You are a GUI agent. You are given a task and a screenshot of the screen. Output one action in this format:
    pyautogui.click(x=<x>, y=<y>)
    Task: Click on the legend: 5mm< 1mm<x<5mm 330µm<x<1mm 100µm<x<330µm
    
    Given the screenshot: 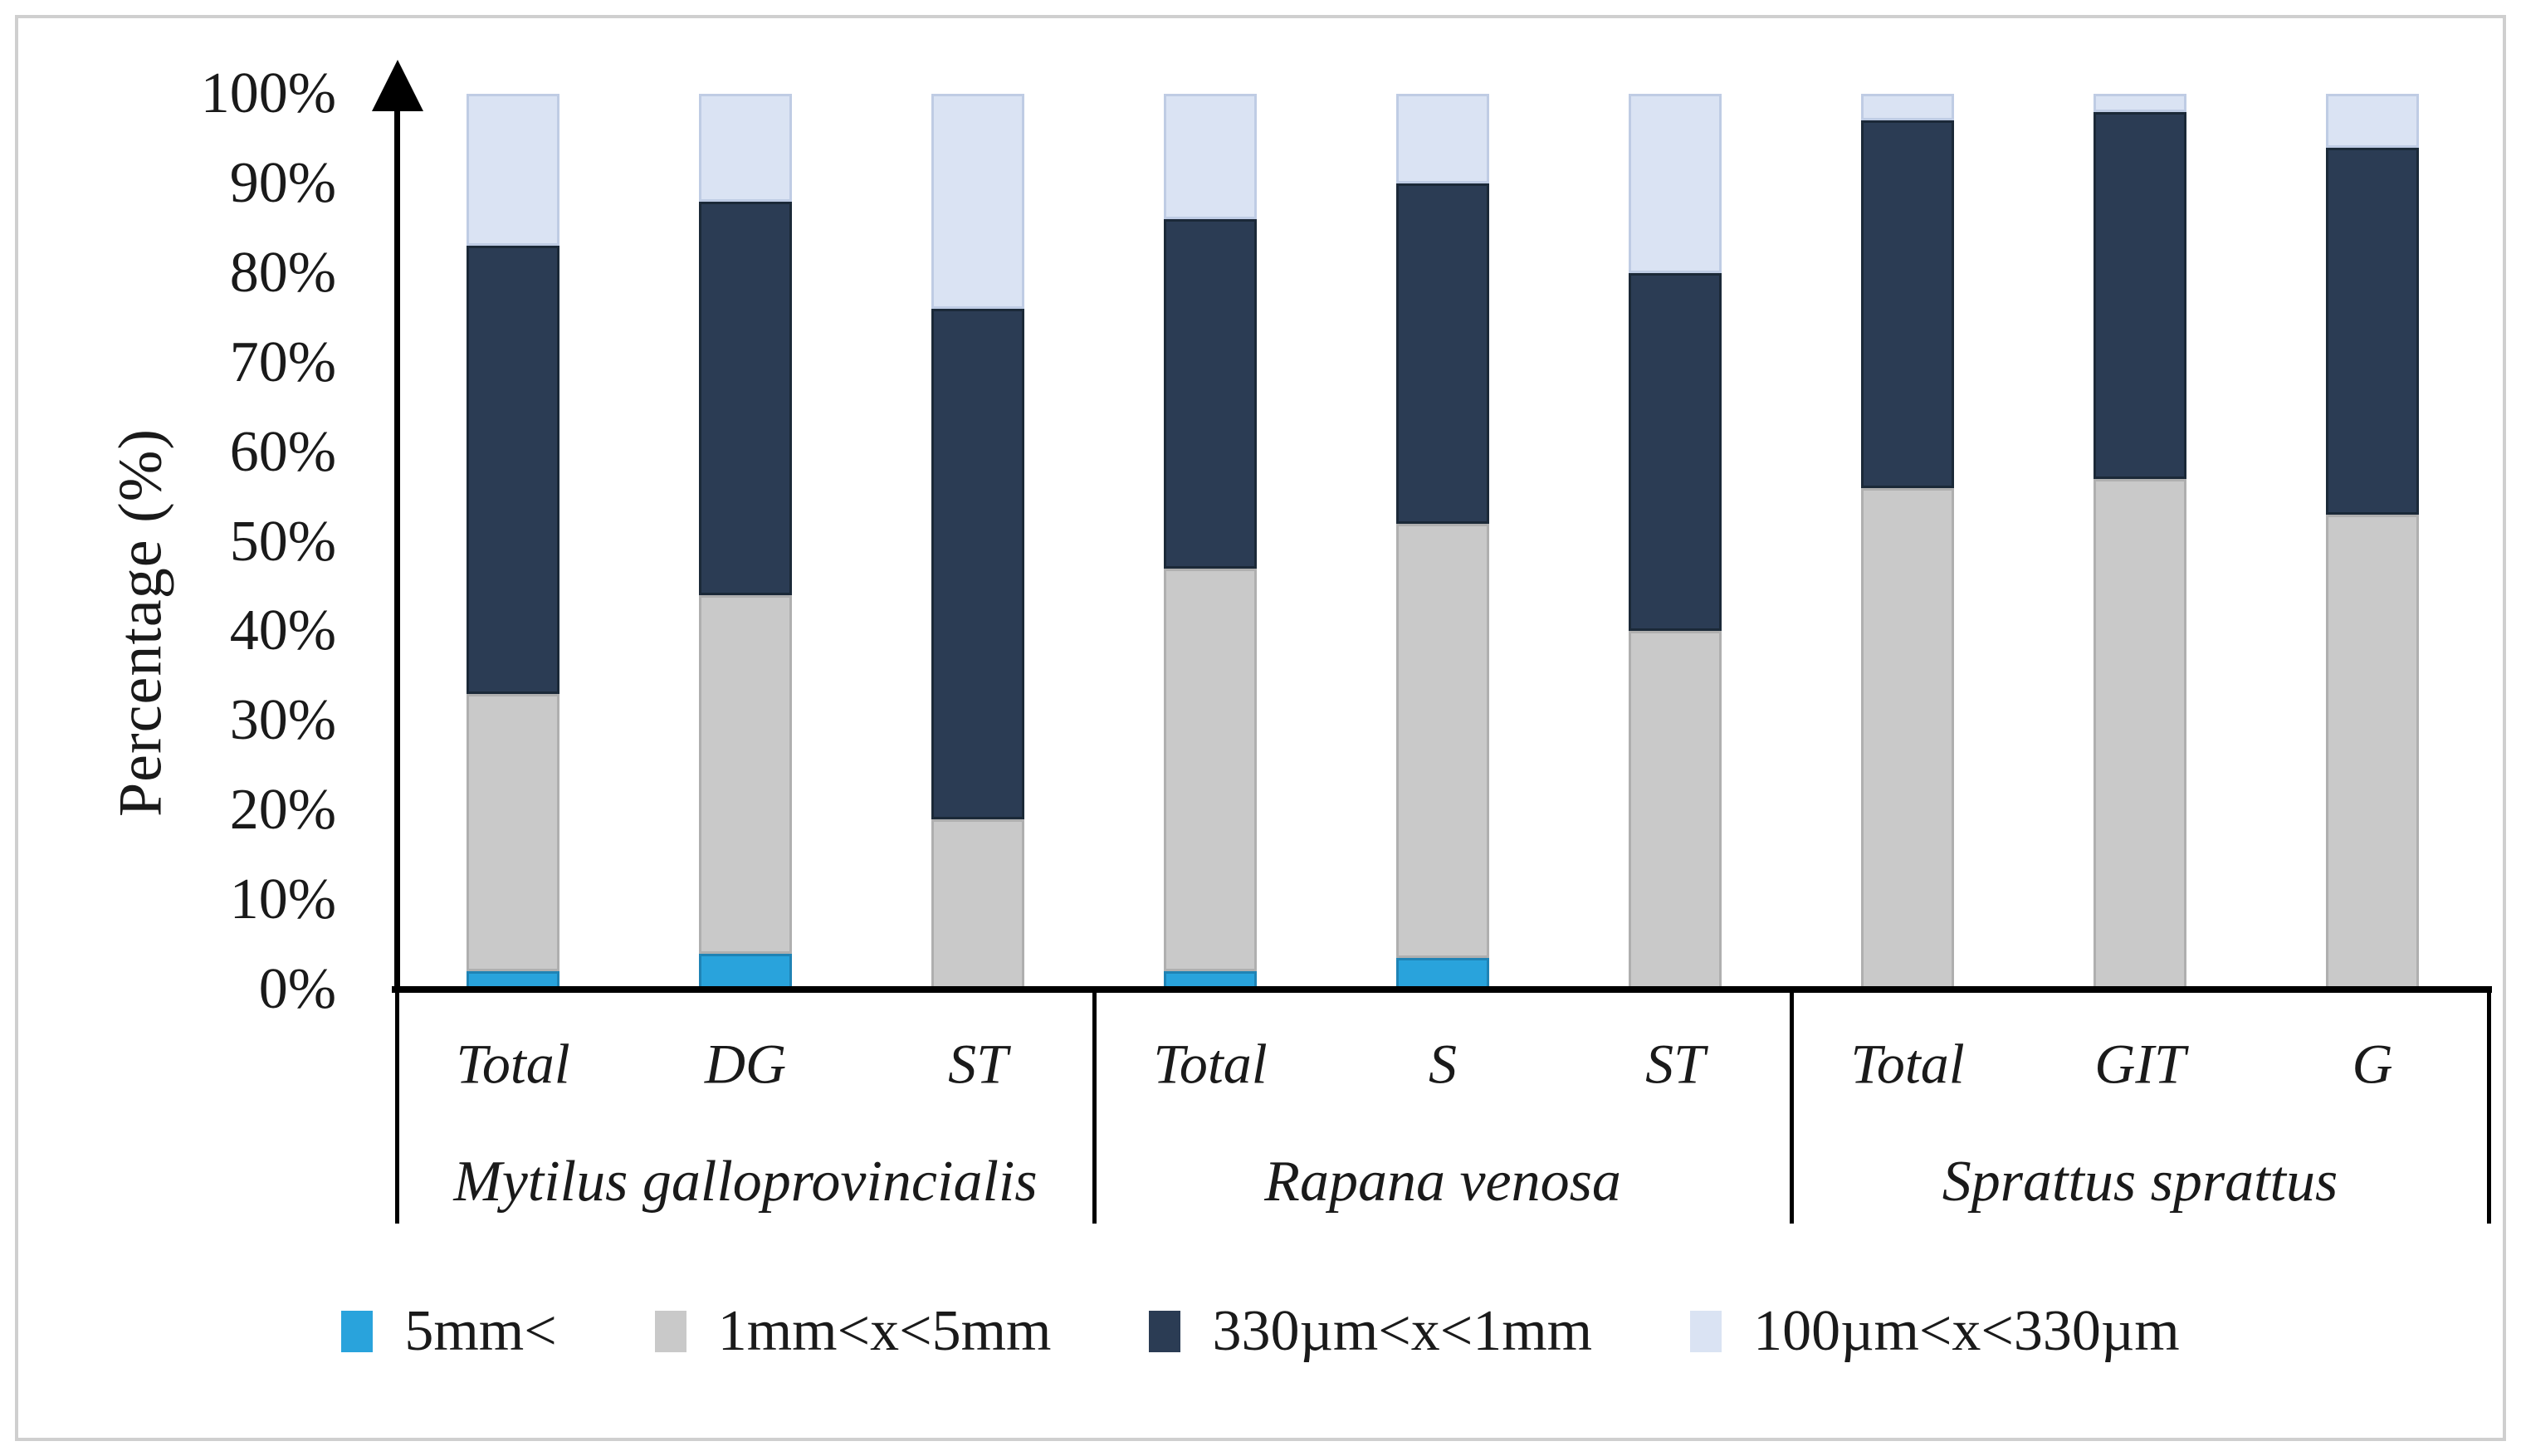 What is the action you would take?
    pyautogui.click(x=1260, y=1331)
    